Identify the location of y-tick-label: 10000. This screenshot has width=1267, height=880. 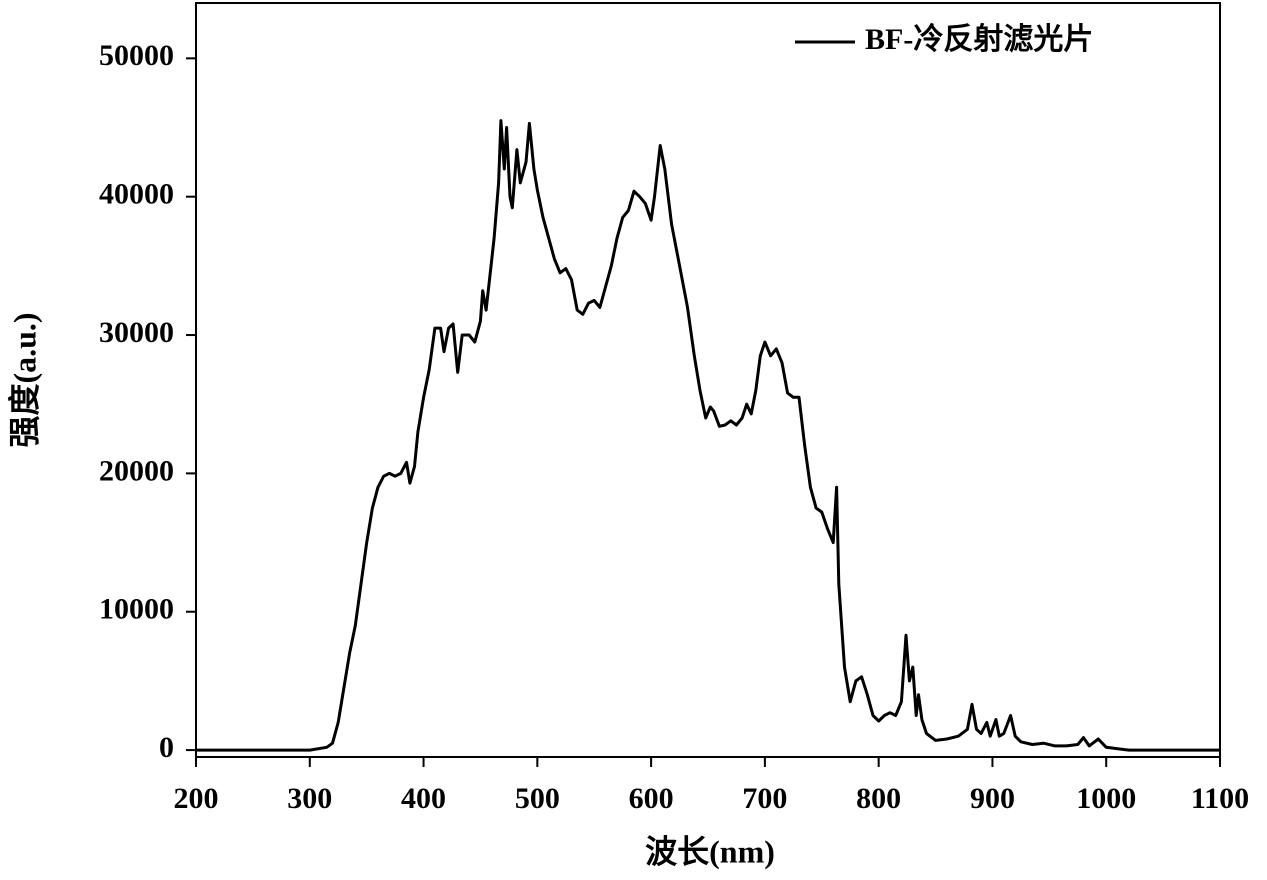
(136, 609).